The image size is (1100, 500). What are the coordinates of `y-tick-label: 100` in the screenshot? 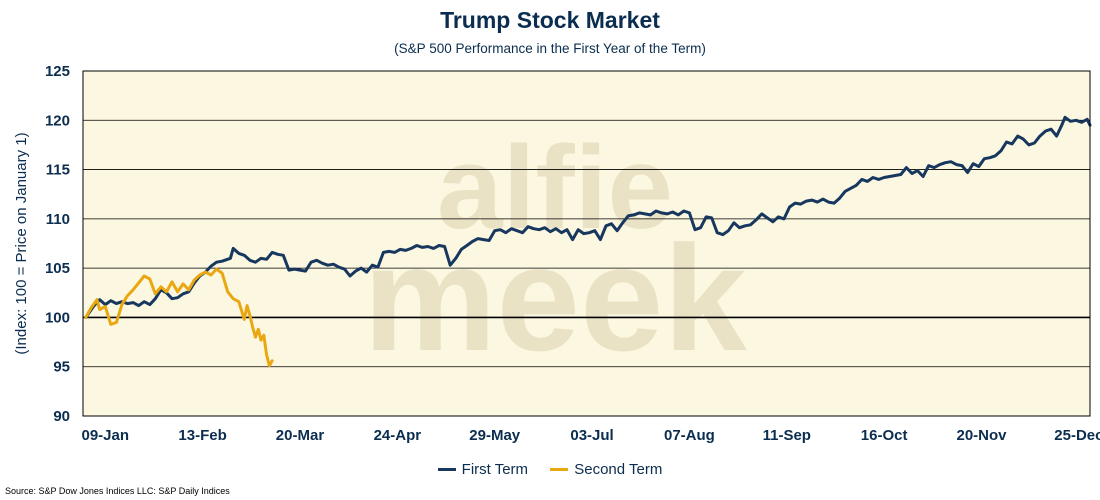 It's located at (57, 317).